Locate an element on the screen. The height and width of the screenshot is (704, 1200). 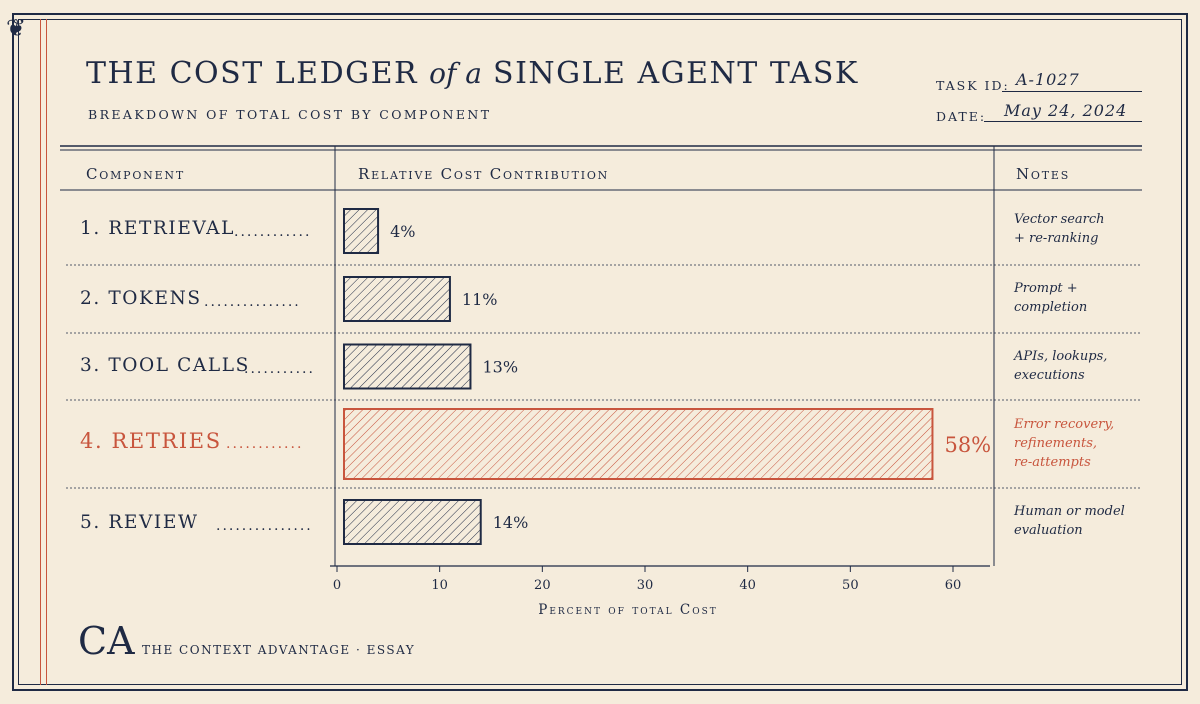
row-label-retrieval: 1. RETRIEVAL is located at coordinates (157, 228).